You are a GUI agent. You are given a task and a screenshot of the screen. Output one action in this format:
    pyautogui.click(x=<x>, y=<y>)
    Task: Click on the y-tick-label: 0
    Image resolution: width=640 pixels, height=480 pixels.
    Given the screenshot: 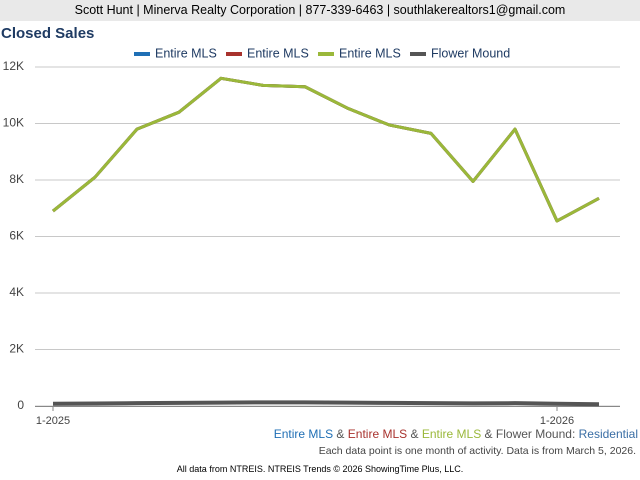 What is the action you would take?
    pyautogui.click(x=20, y=405)
    